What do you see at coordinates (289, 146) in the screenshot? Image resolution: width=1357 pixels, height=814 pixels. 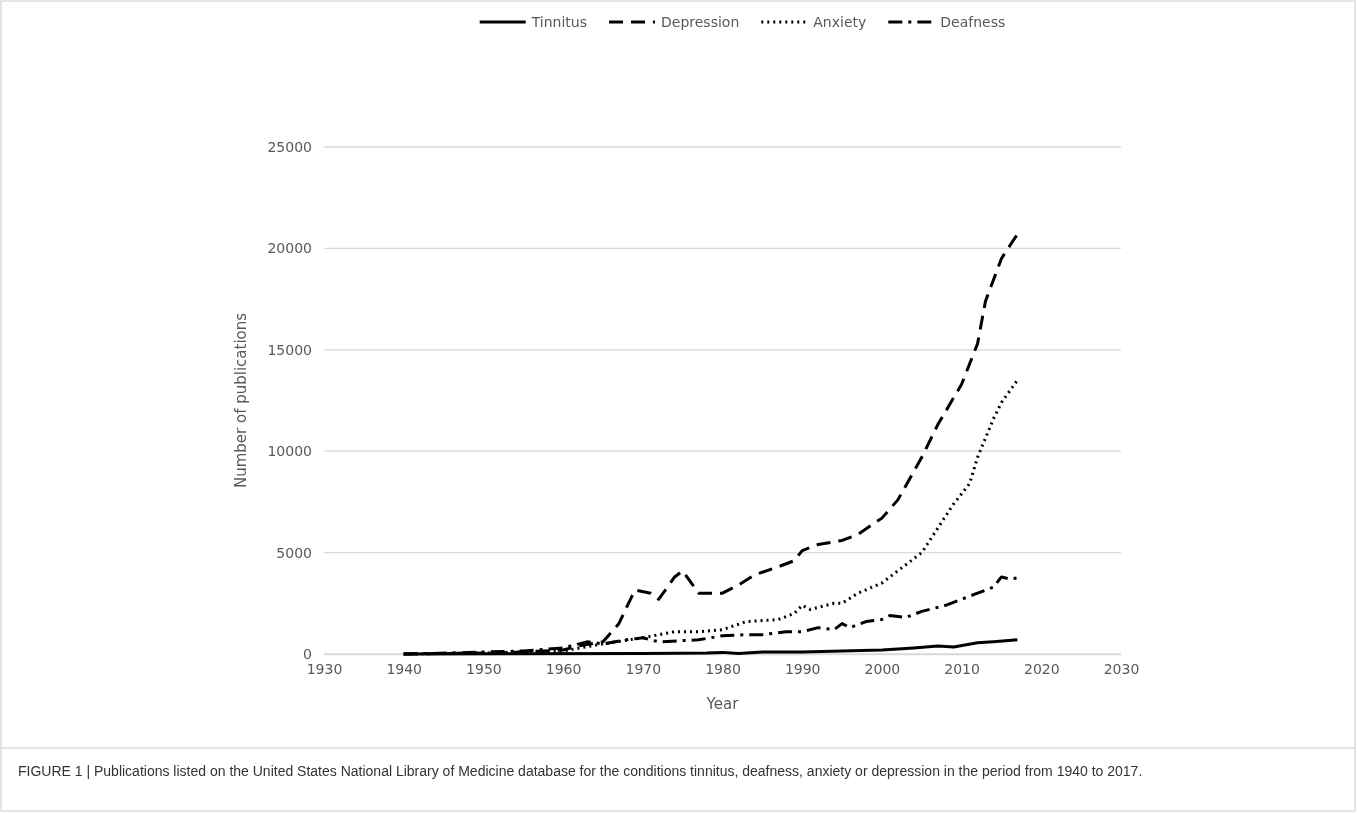 I see `y-tick-label: 25000` at bounding box center [289, 146].